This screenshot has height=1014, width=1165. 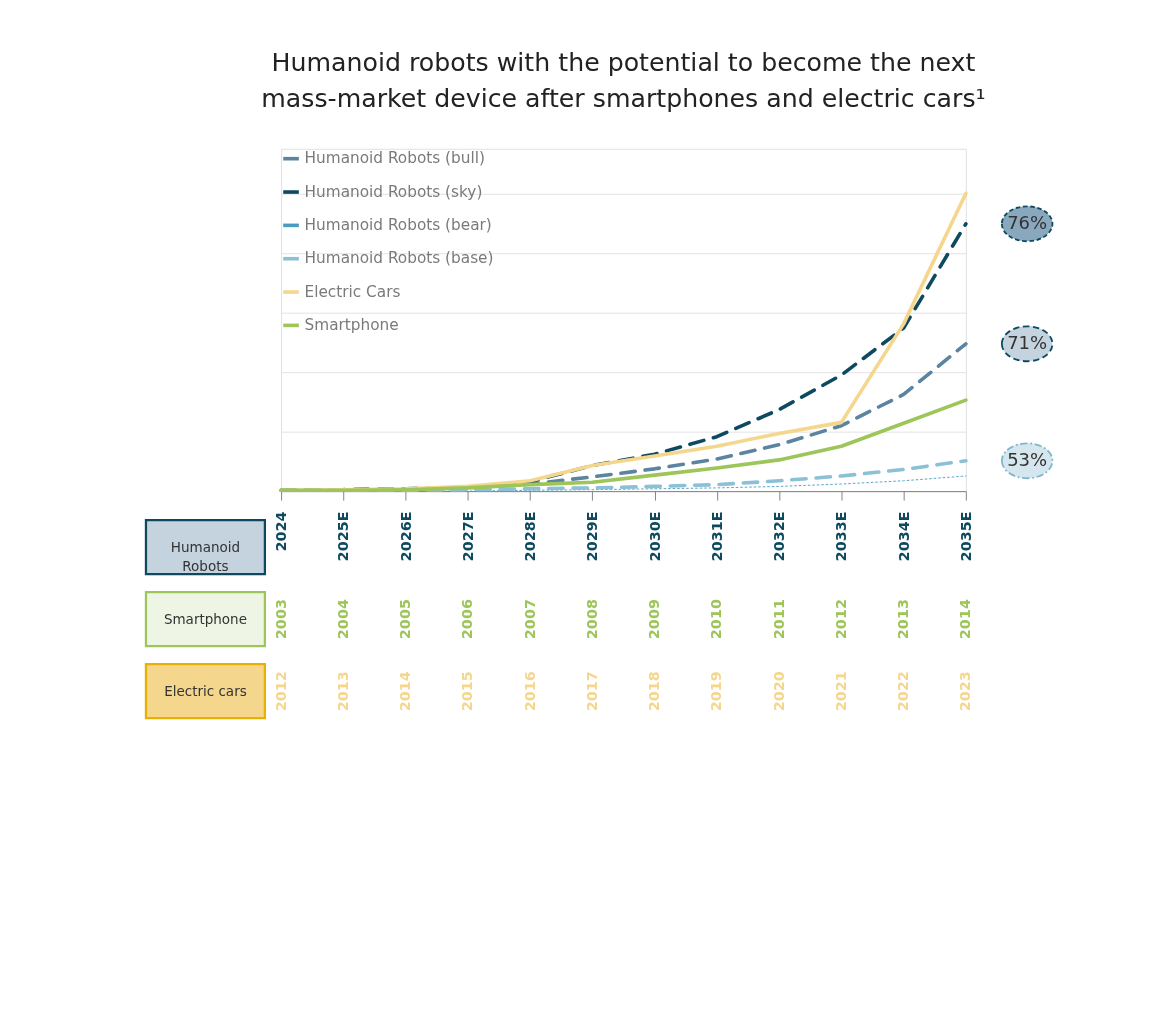 I want to click on x-tick-label: 2025E, so click(x=343, y=536).